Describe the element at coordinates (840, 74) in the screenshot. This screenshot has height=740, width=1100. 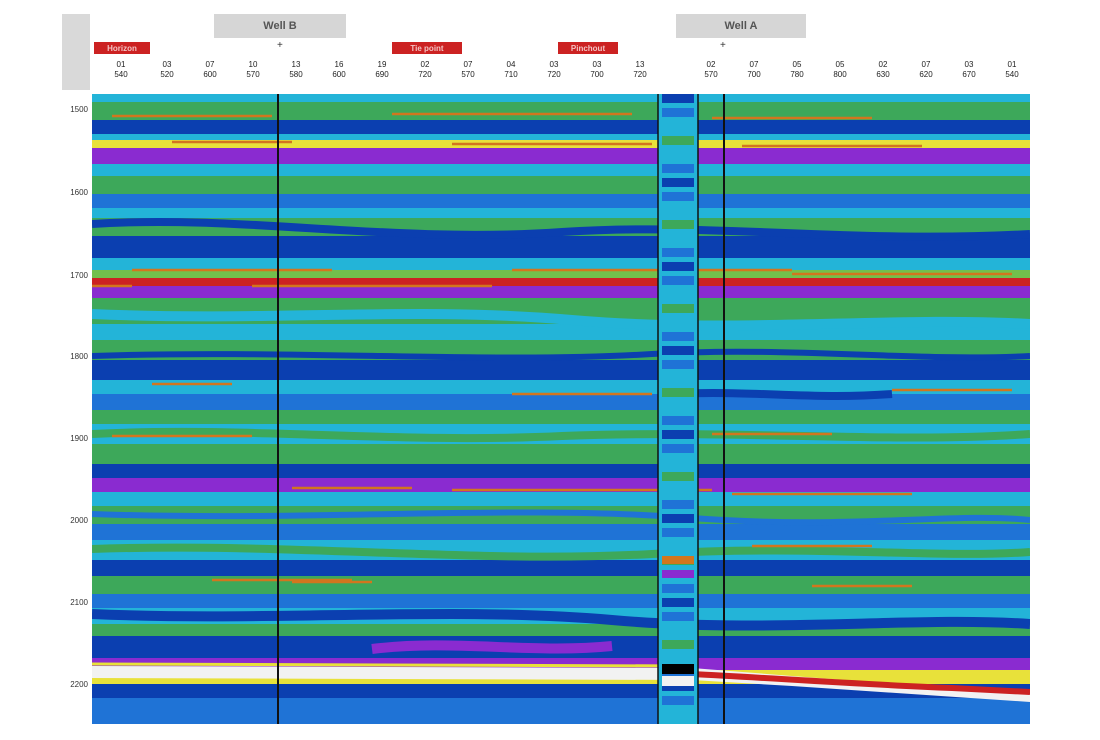
I see `trace-label-bottom: 800` at that location.